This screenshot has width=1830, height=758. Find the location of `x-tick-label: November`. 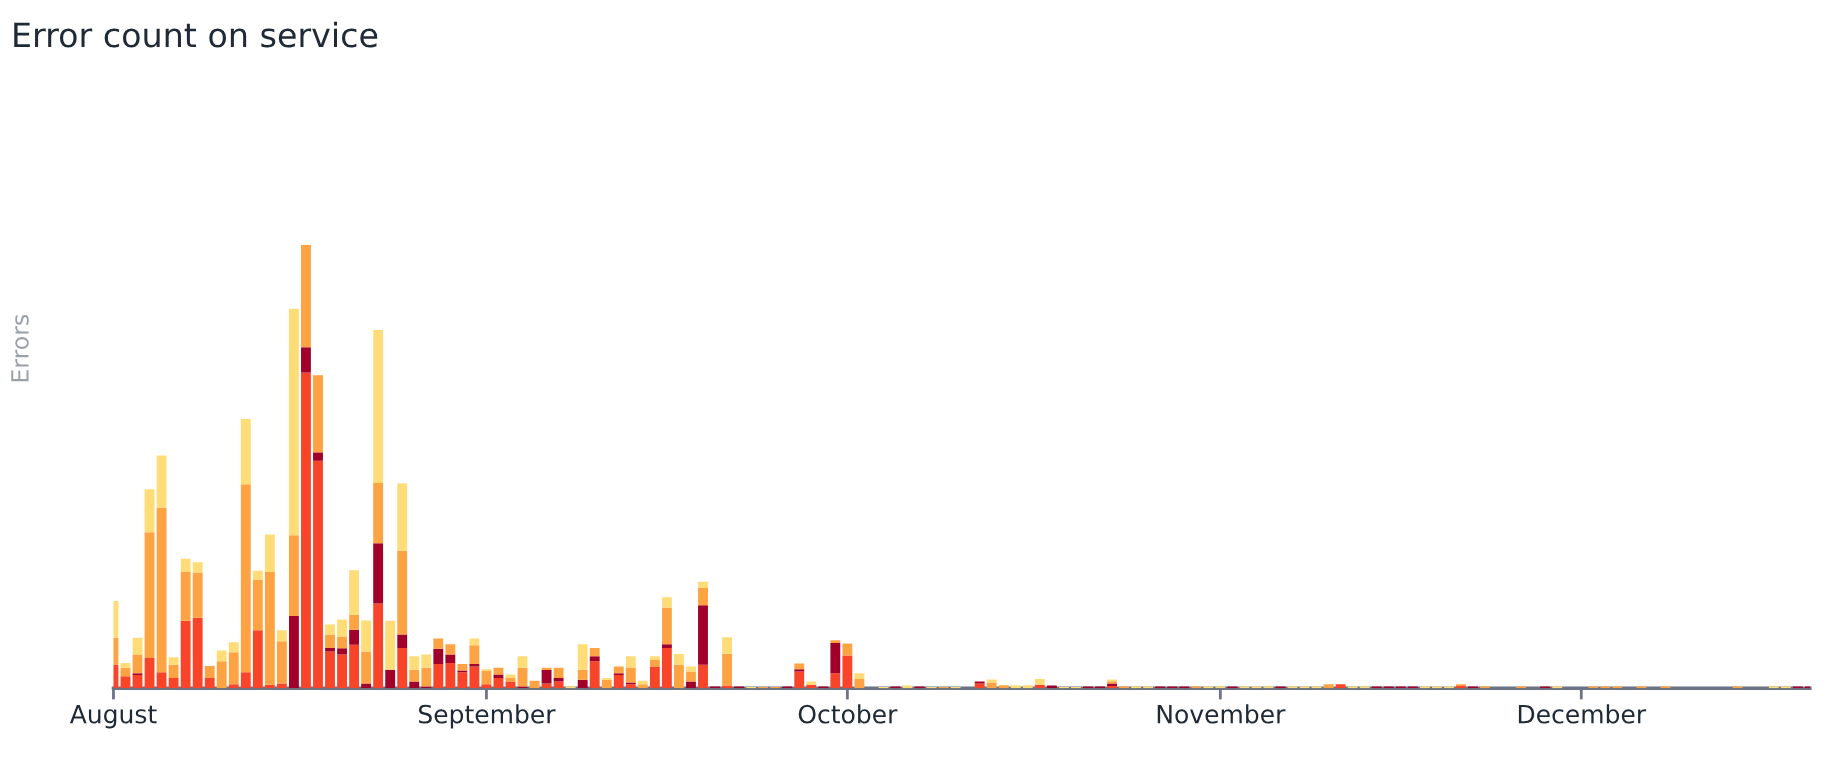

x-tick-label: November is located at coordinates (1221, 714).